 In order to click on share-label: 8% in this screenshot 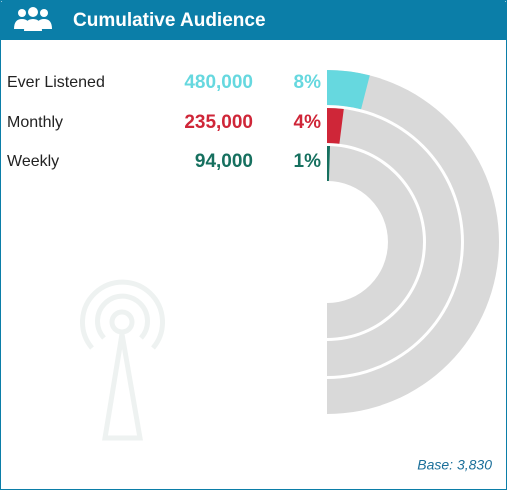, I will do `click(308, 82)`.